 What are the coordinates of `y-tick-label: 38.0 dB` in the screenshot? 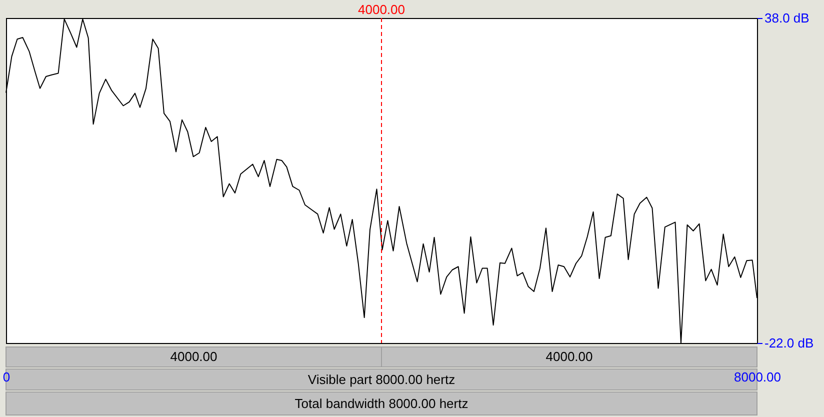 It's located at (787, 18).